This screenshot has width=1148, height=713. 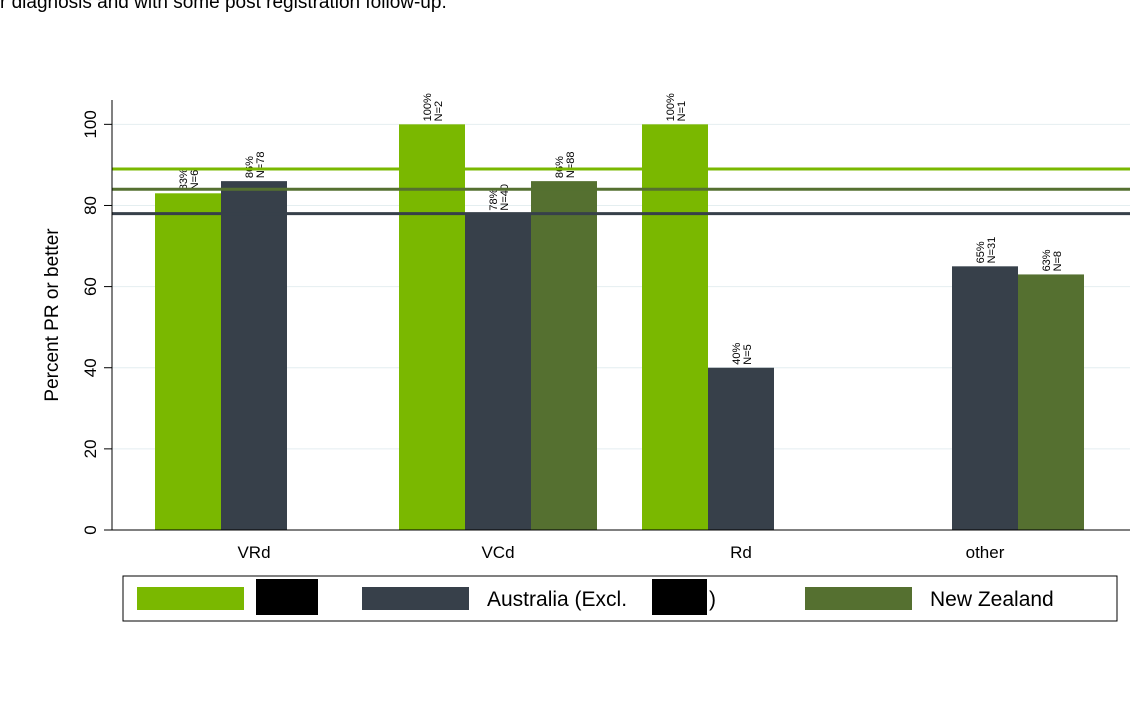 I want to click on data-label: N=2, so click(x=439, y=111).